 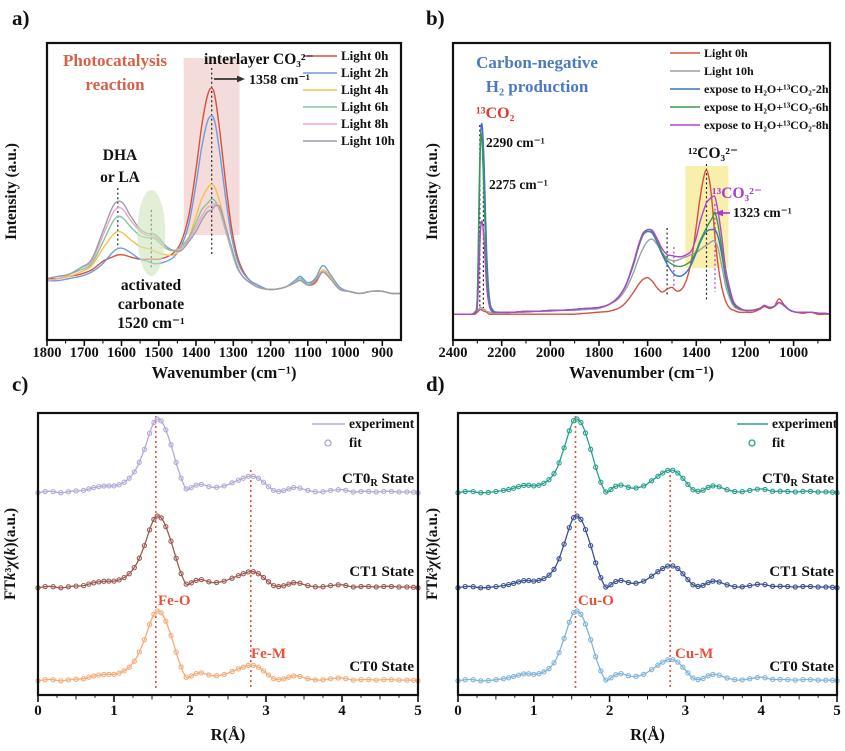 What do you see at coordinates (151, 285) in the screenshot?
I see `annotation-activated: activated` at bounding box center [151, 285].